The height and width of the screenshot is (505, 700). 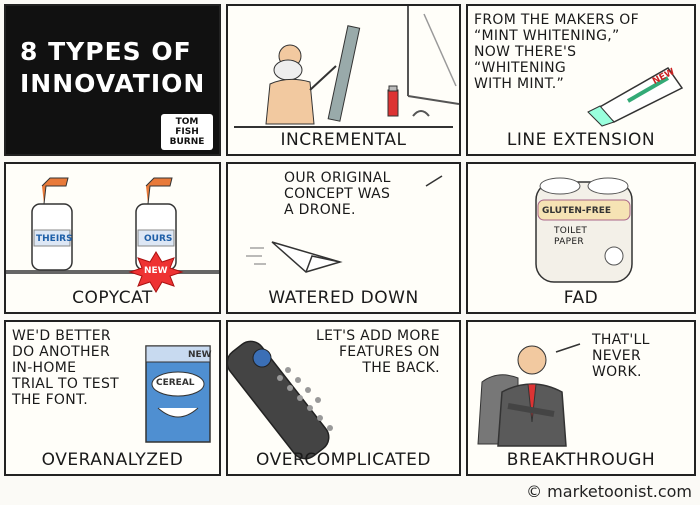 I want to click on caption-copycat: COPYCAT, so click(x=112, y=298).